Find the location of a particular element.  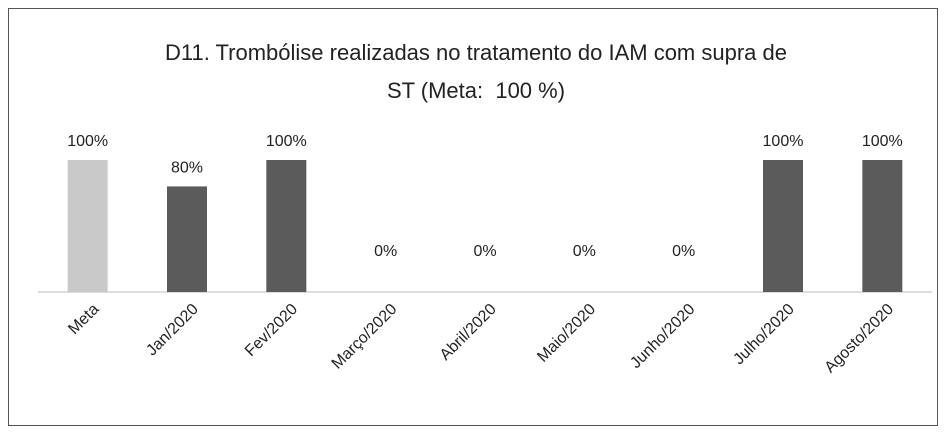

x-tick-label: Jan/2020 is located at coordinates (172, 330).